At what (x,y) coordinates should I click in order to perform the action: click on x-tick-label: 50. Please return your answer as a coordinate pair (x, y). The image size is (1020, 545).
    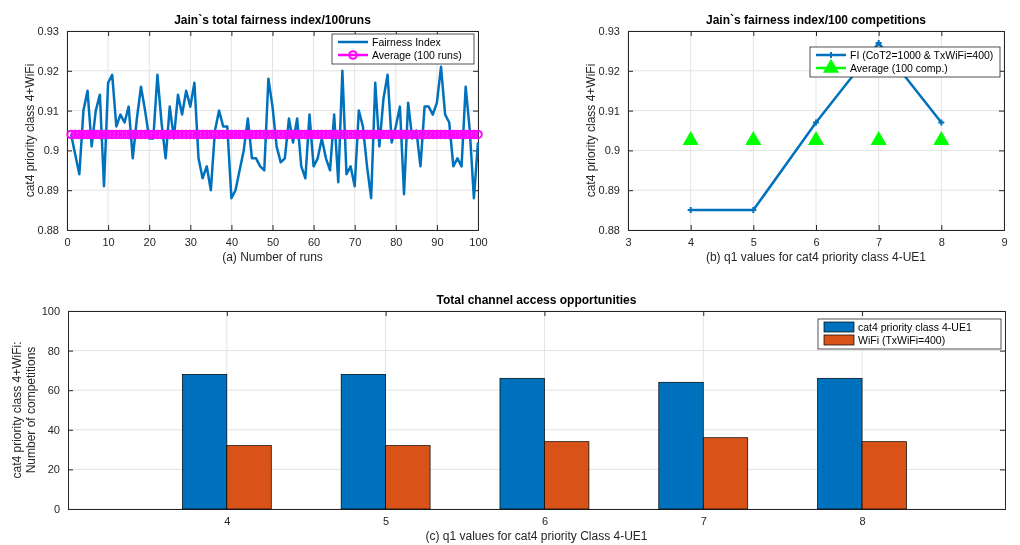
    Looking at the image, I should click on (273, 241).